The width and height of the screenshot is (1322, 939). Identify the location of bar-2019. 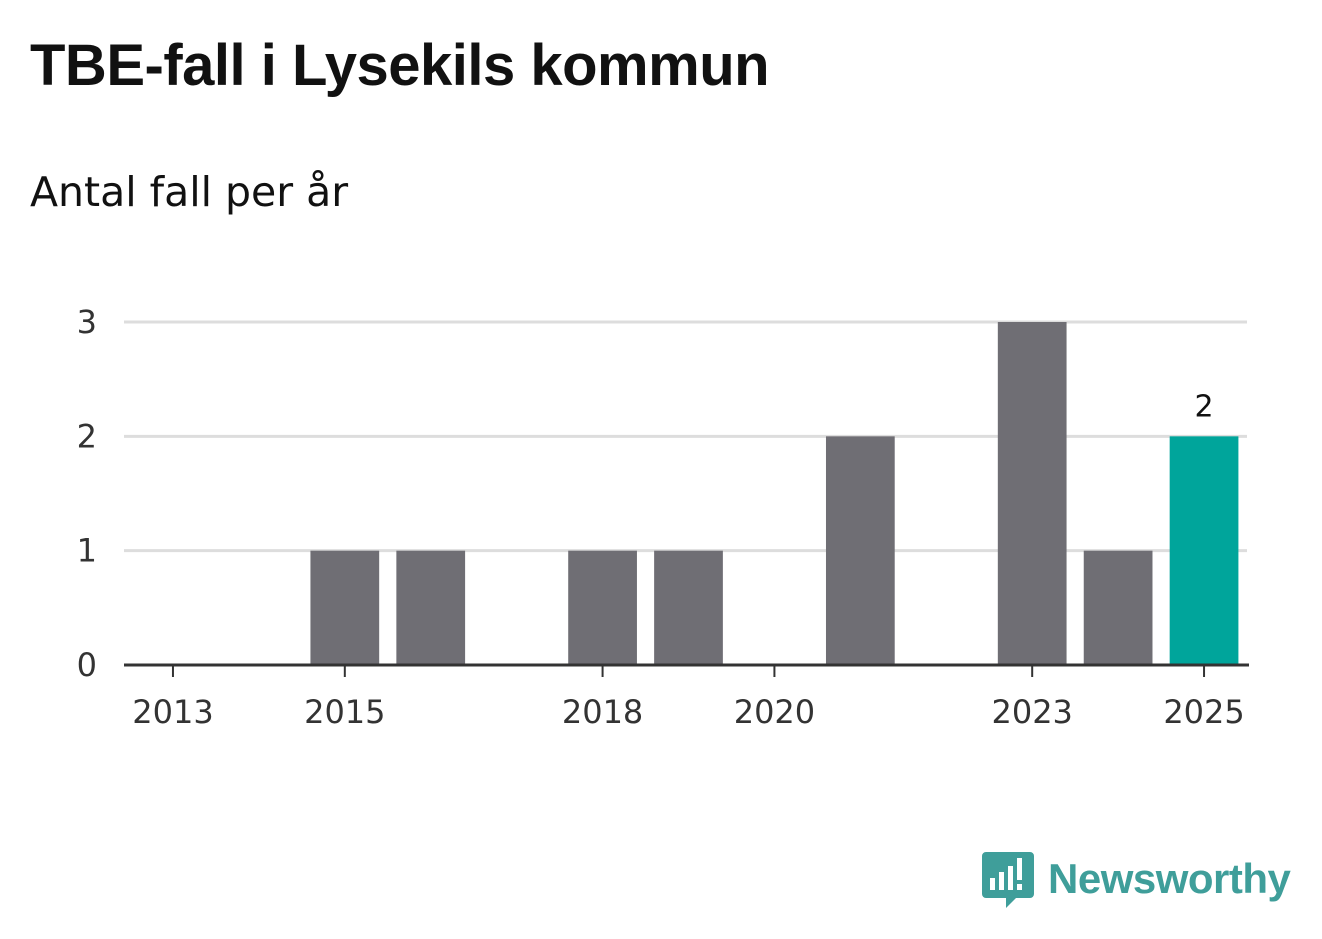
(688, 607).